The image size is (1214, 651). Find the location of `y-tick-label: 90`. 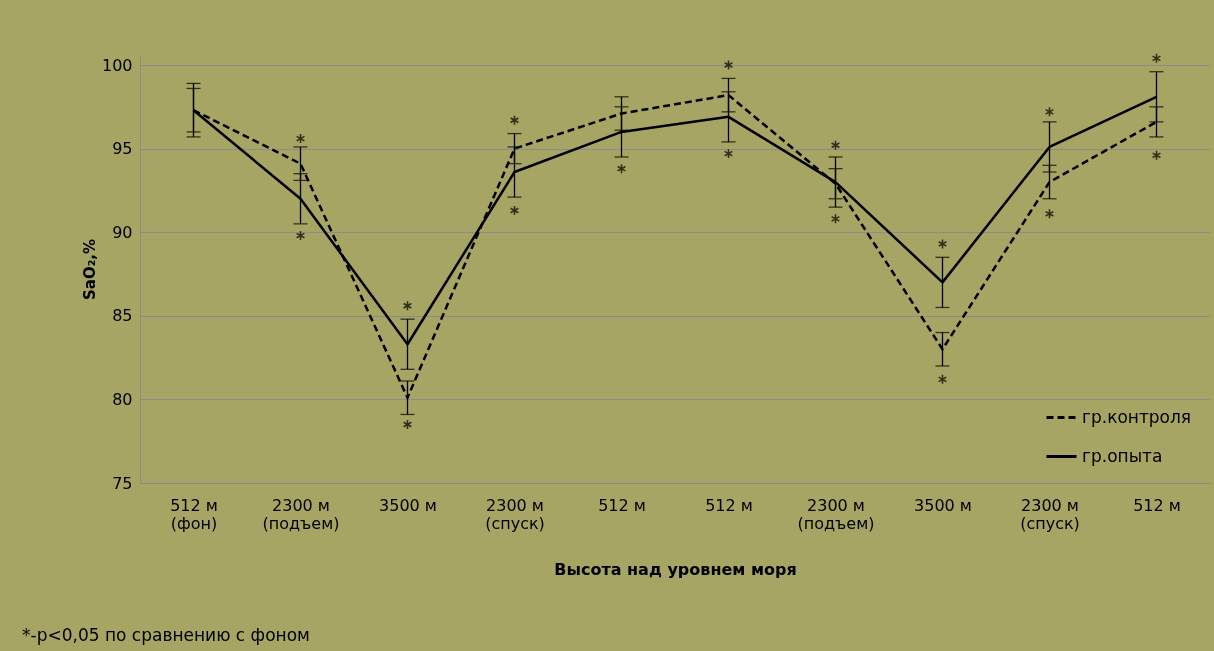

y-tick-label: 90 is located at coordinates (122, 232).